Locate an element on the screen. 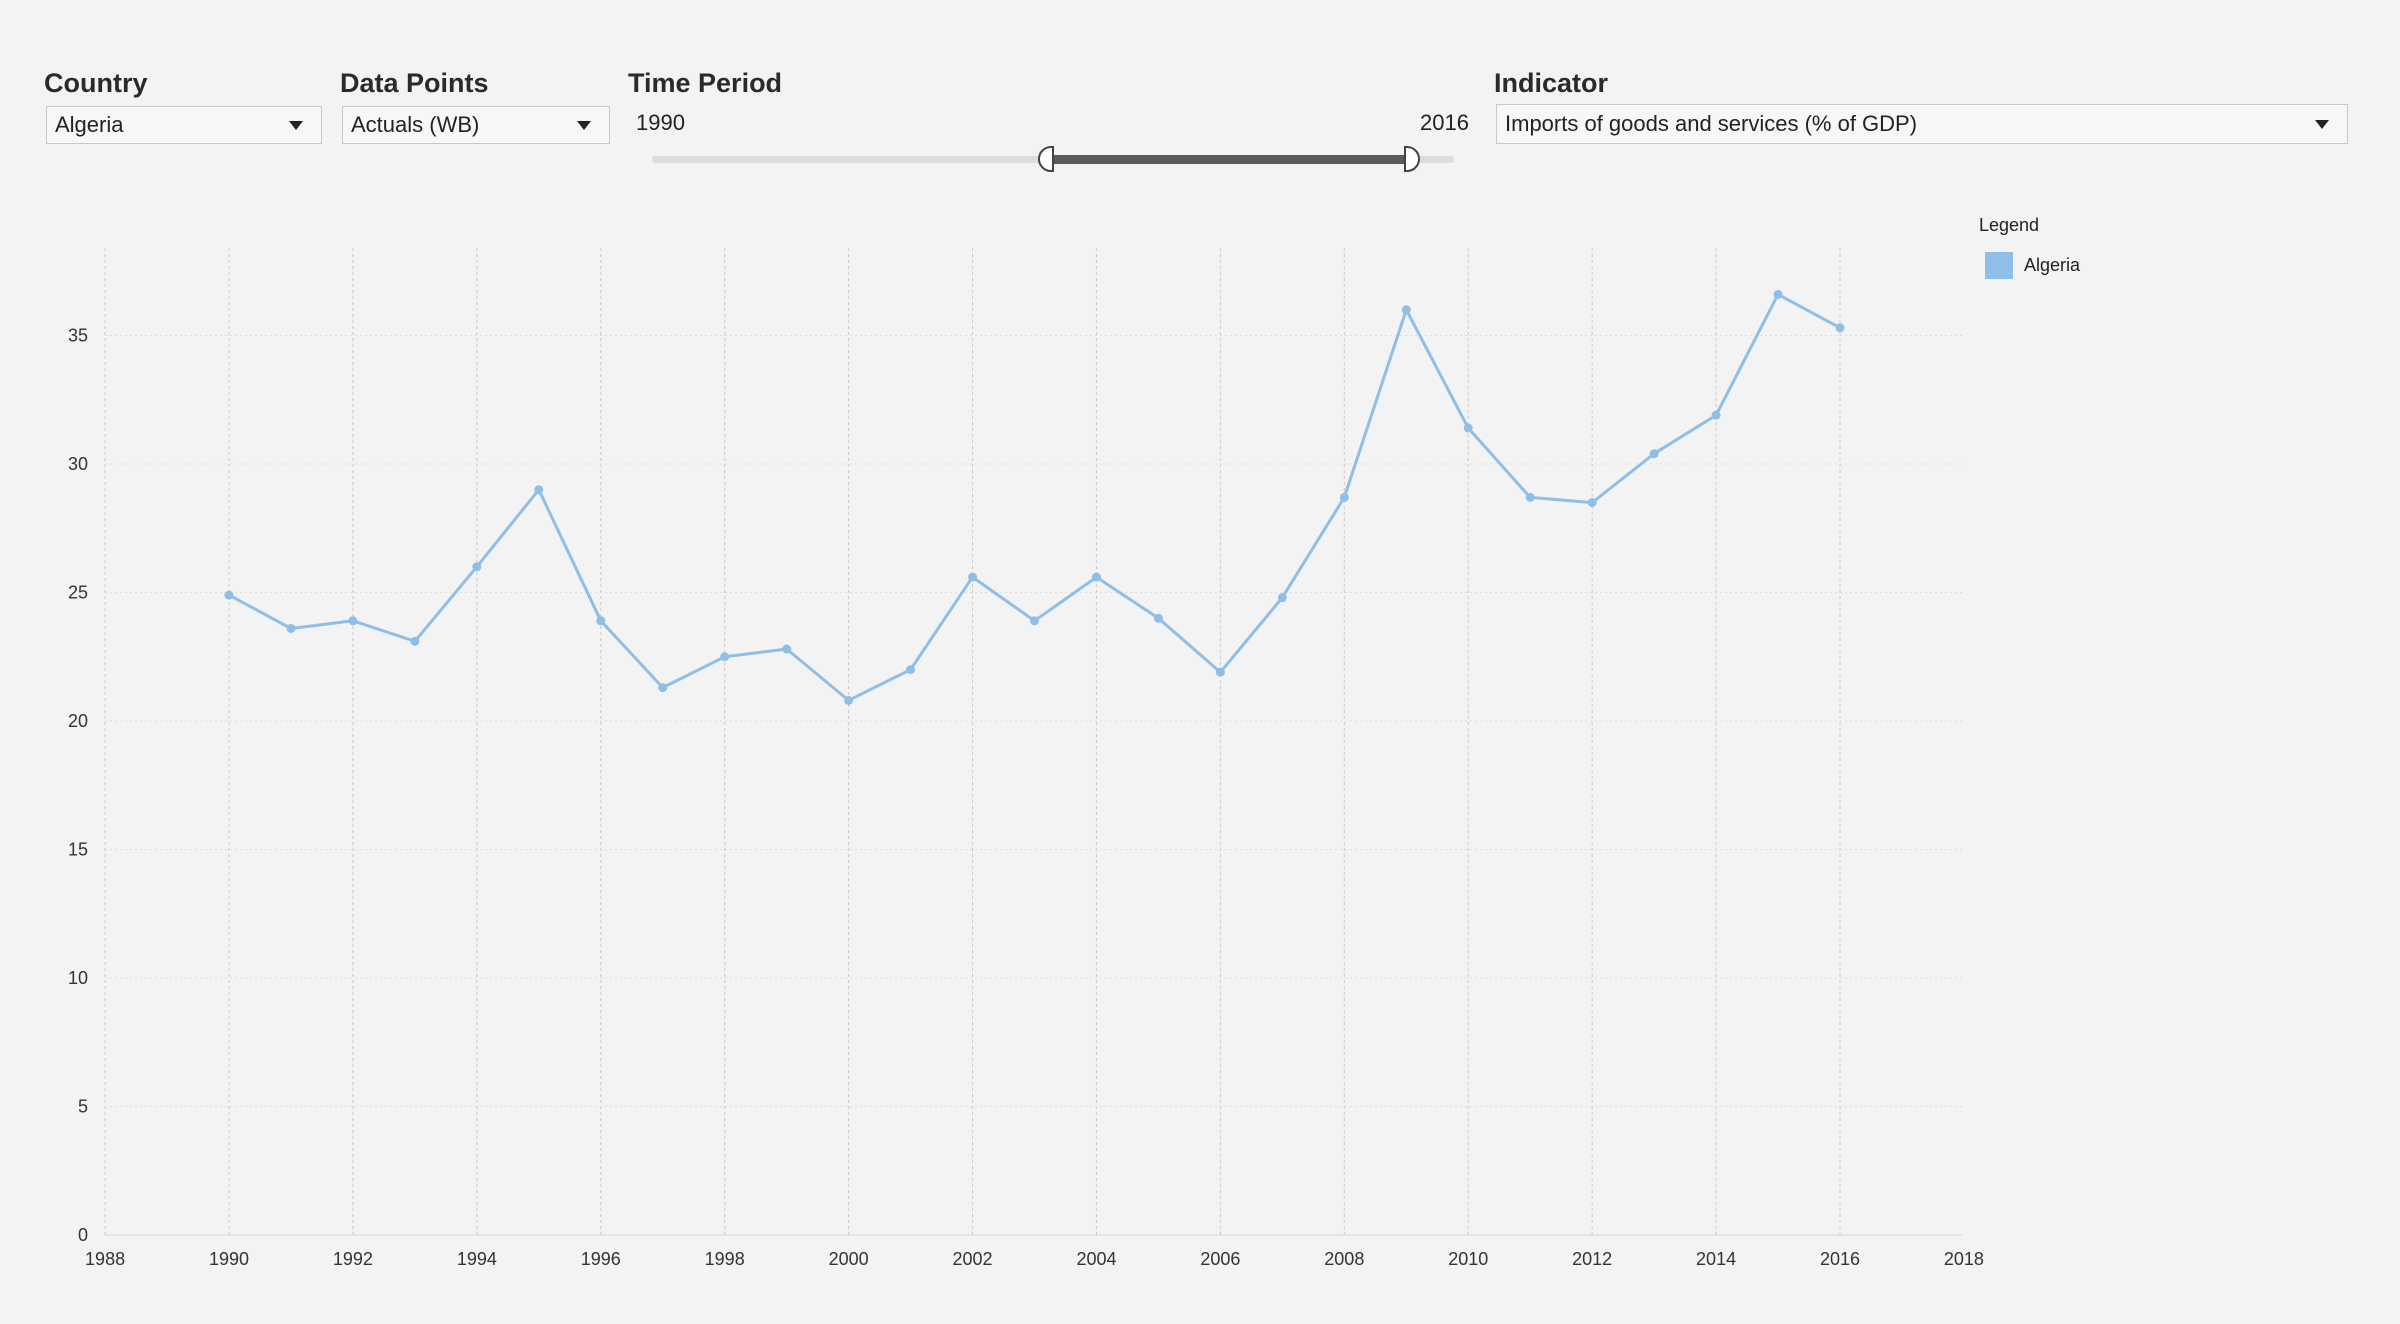 The image size is (2400, 1324). time-period-end-handle is located at coordinates (1412, 159).